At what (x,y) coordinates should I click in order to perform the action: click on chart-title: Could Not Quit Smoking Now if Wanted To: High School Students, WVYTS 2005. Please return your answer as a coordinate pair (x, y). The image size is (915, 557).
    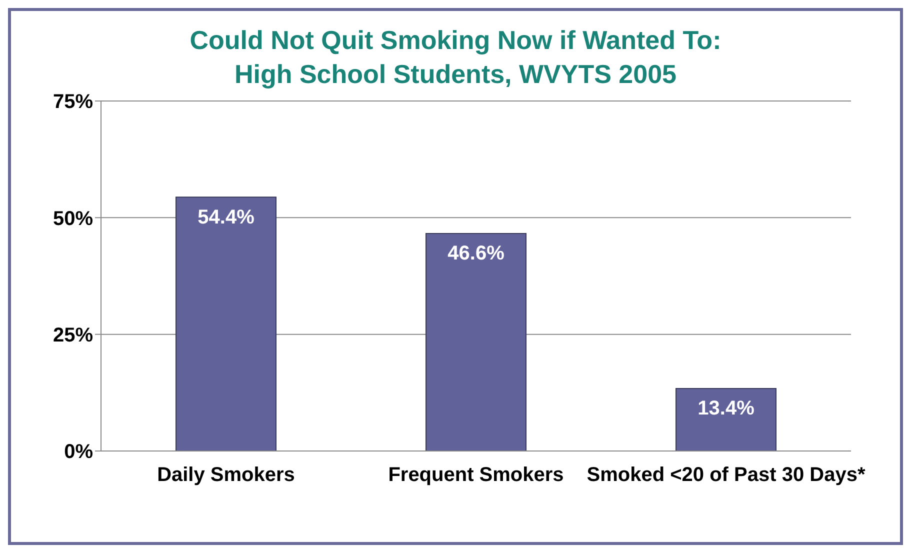
    Looking at the image, I should click on (455, 57).